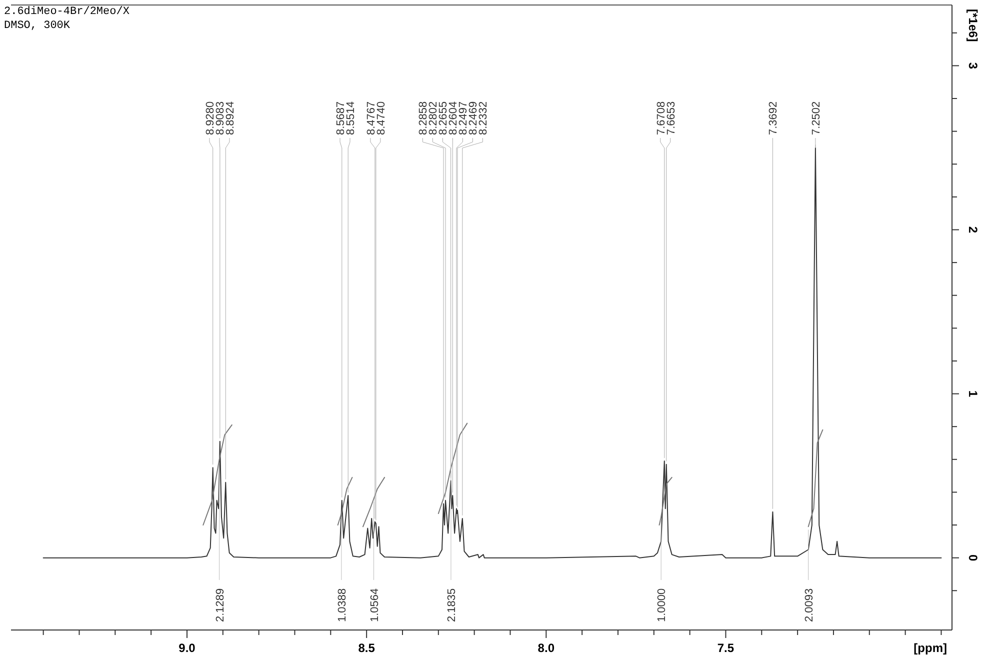  I want to click on annotation: 2.0093, so click(809, 605).